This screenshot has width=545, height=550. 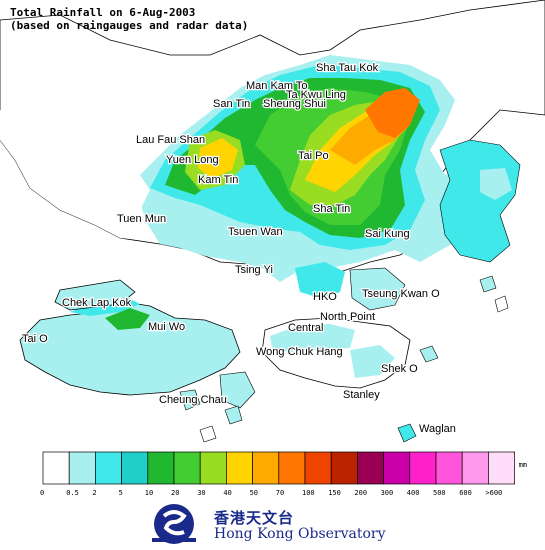 I want to click on place-label-waglan: Waglan, so click(x=437, y=429).